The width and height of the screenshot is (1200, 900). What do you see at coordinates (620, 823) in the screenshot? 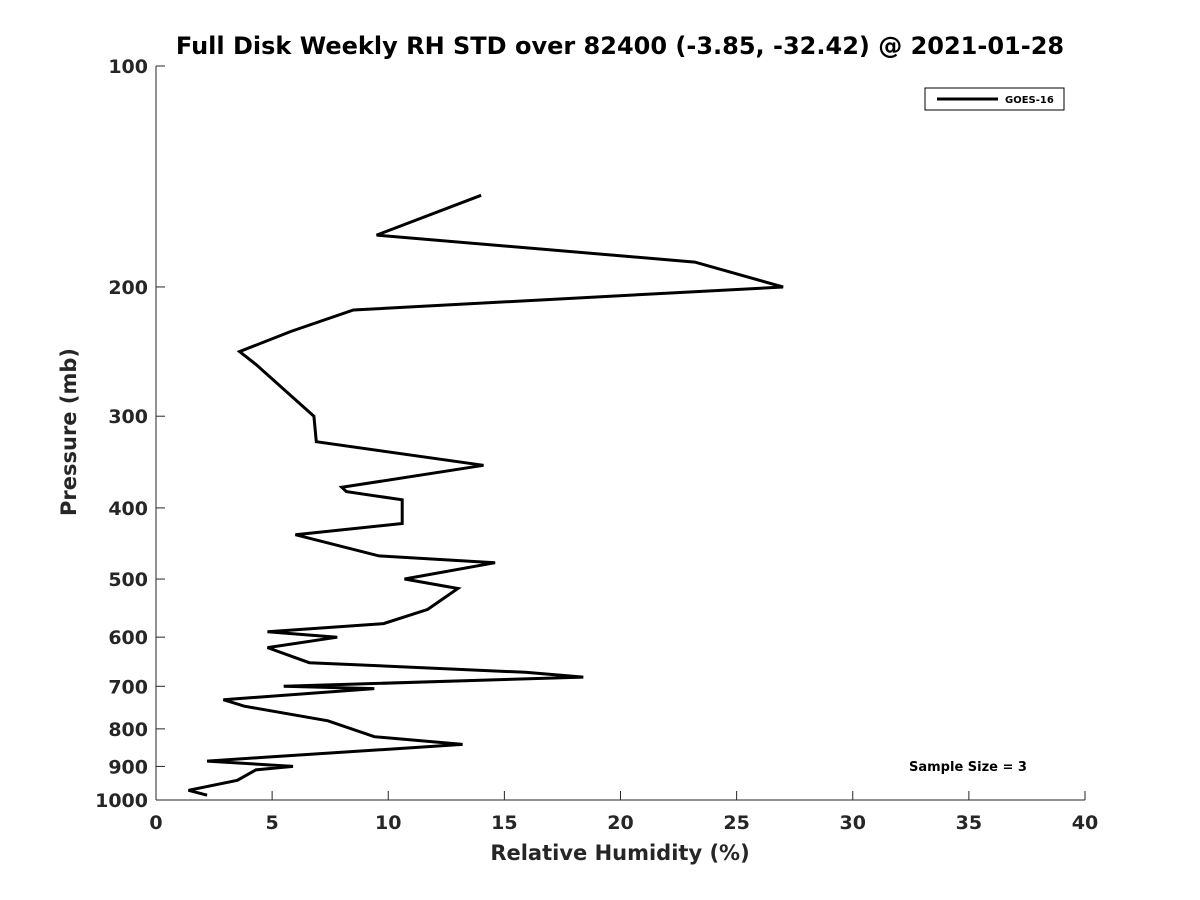
I see `x-tick-label: 20` at bounding box center [620, 823].